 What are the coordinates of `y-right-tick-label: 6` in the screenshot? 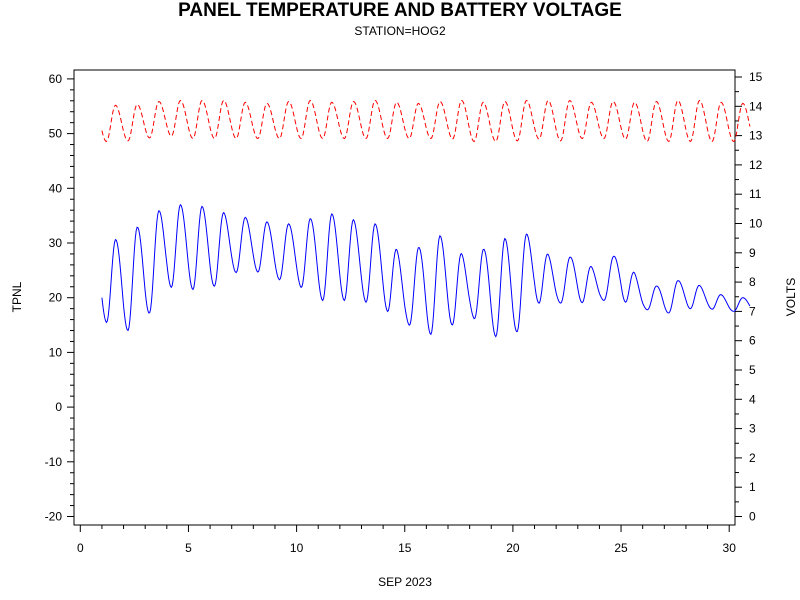 It's located at (752, 341).